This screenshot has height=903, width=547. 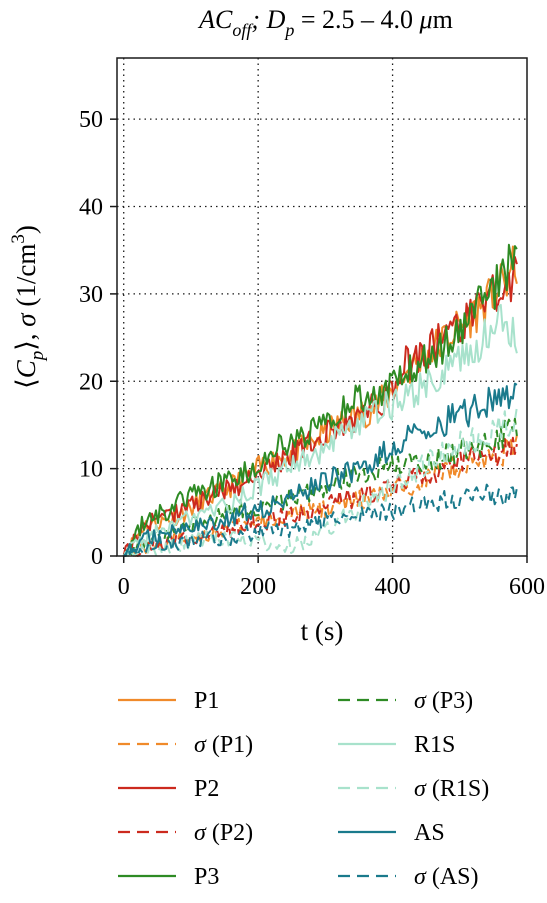 I want to click on y-tick-label: 0, so click(x=97, y=557).